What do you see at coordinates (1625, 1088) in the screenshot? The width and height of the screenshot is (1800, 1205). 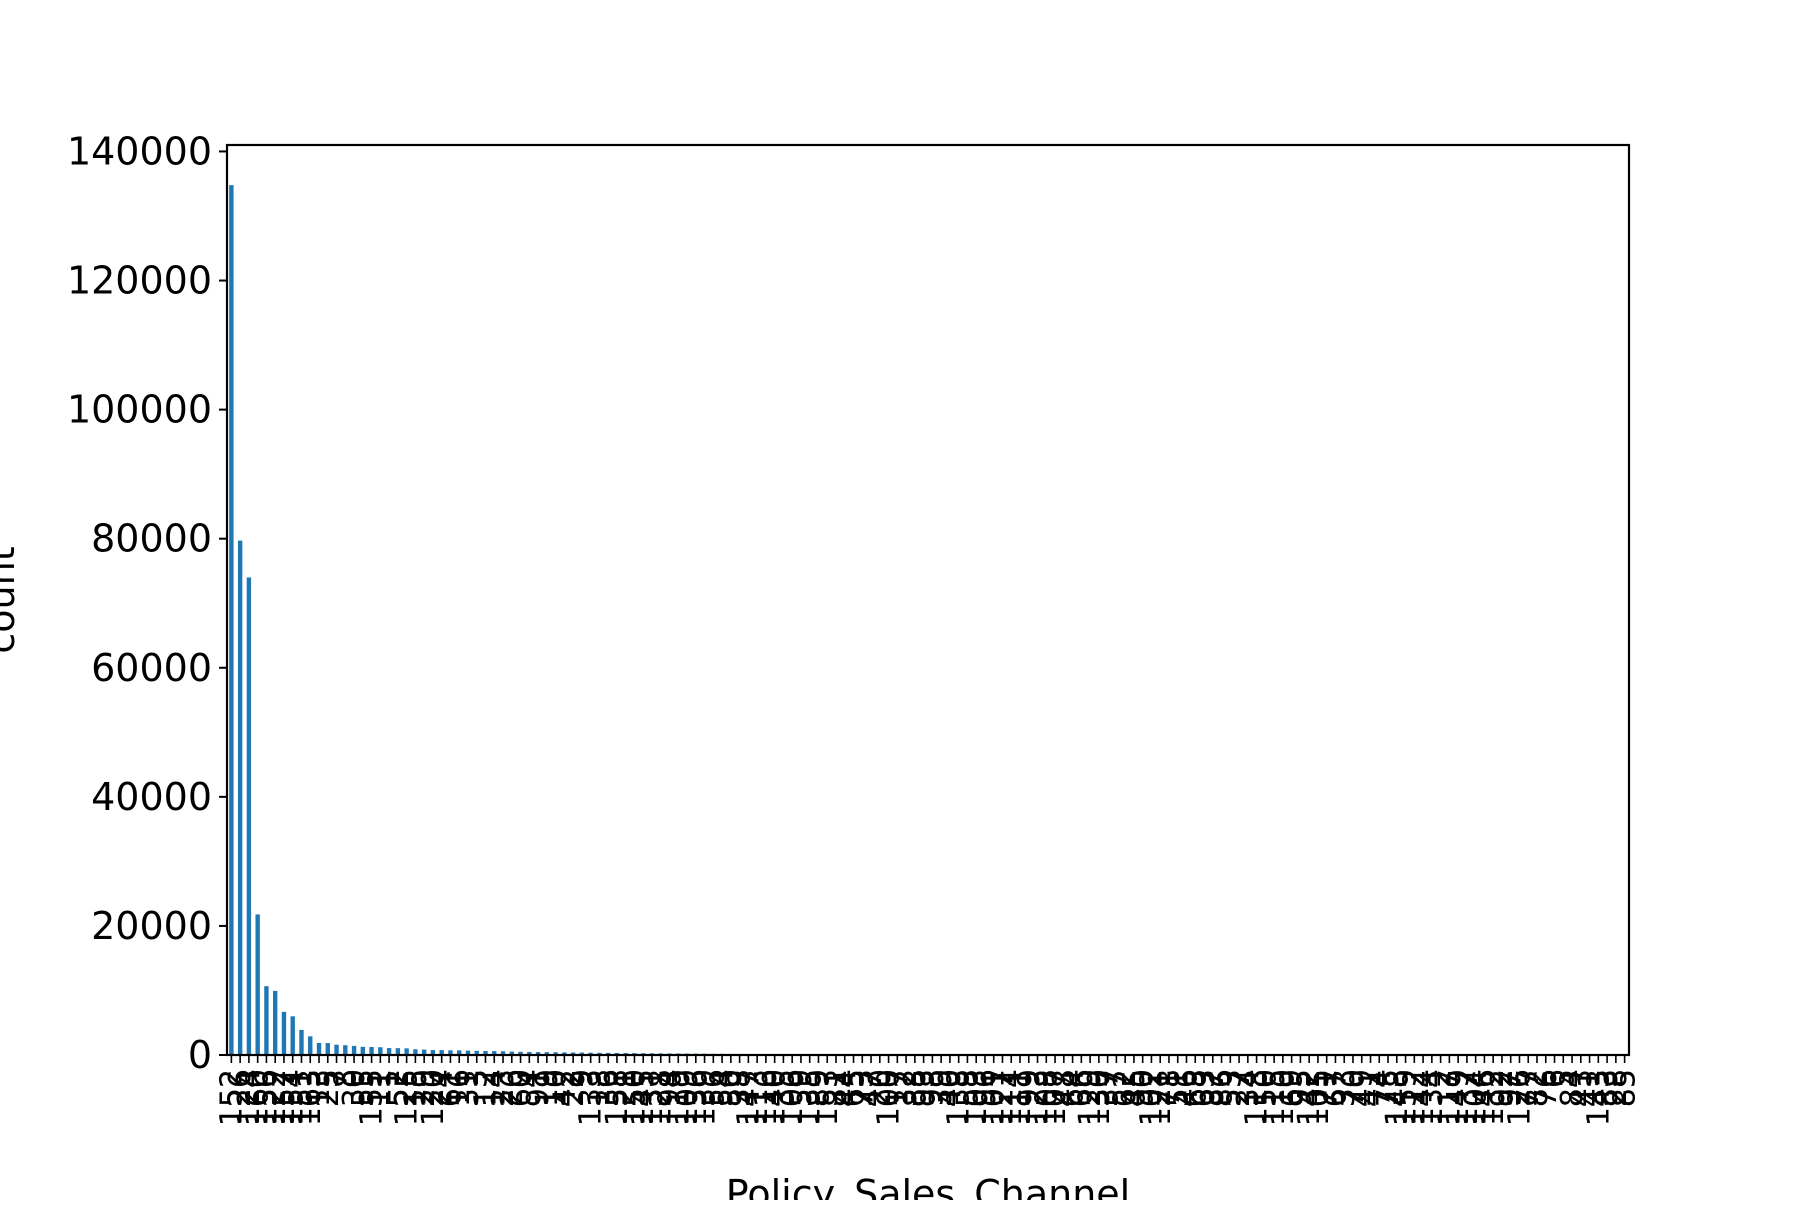 I see `x-tick-label-85: 85` at bounding box center [1625, 1088].